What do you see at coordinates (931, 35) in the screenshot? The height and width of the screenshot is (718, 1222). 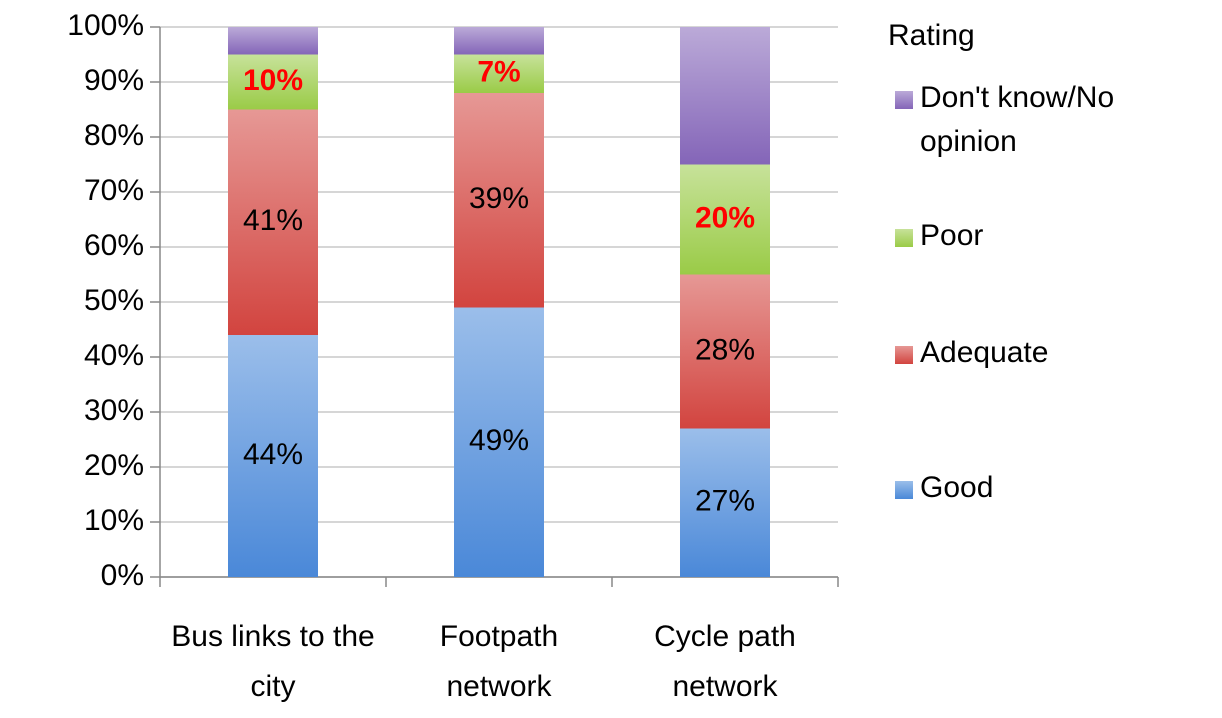 I see `legend-title: Rating` at bounding box center [931, 35].